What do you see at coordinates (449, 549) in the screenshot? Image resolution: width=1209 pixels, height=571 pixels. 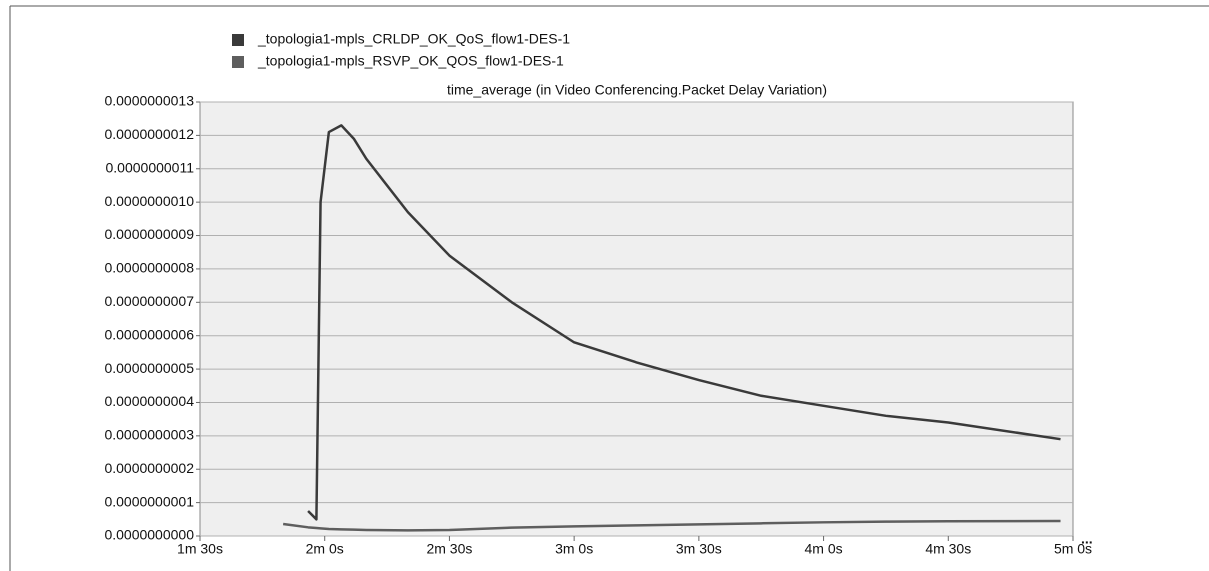 I see `x-tick-label: 2m 30s` at bounding box center [449, 549].